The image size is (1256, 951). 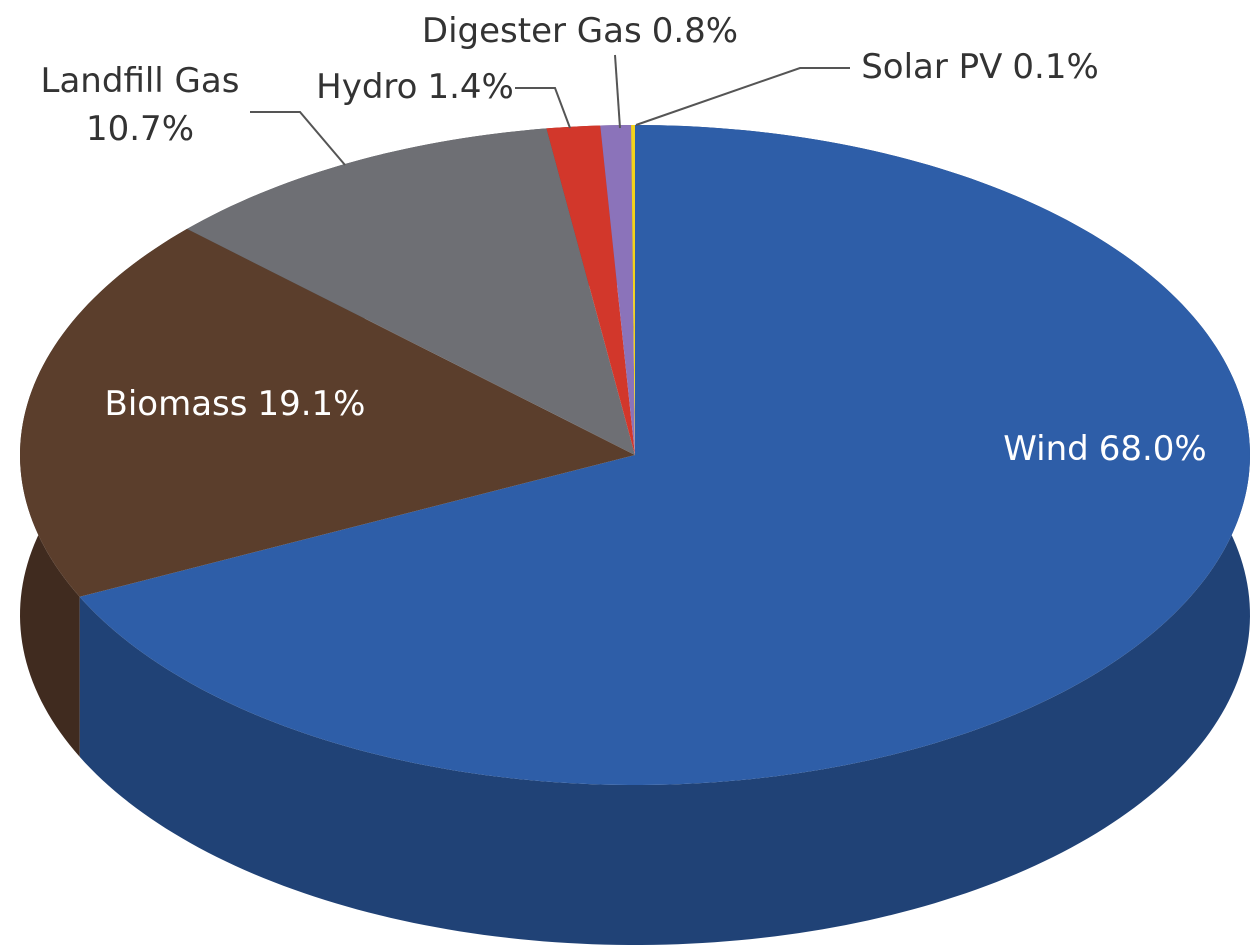 What do you see at coordinates (1045, 449) in the screenshot?
I see `category-label: Wind` at bounding box center [1045, 449].